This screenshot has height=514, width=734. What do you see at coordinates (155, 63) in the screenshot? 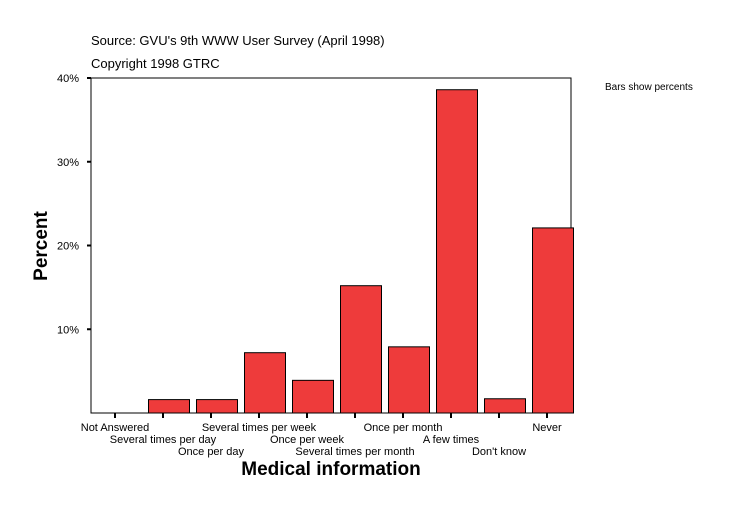
I see `copyright-text: Copyright 1998 GTRC` at bounding box center [155, 63].